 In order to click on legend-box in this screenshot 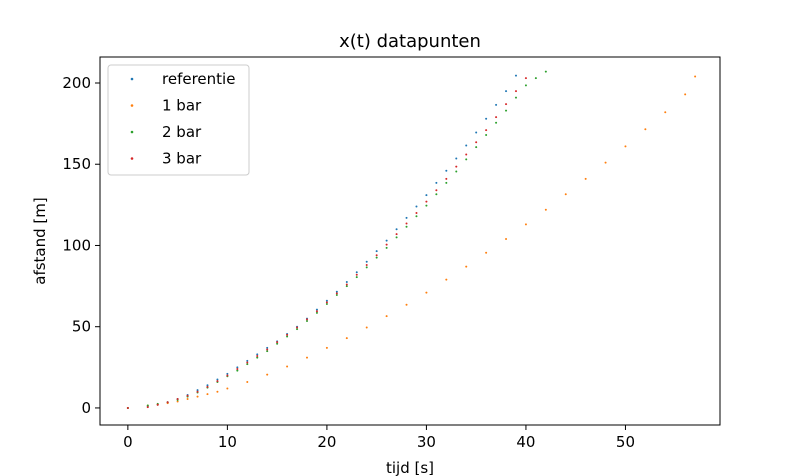, I will do `click(178, 120)`.